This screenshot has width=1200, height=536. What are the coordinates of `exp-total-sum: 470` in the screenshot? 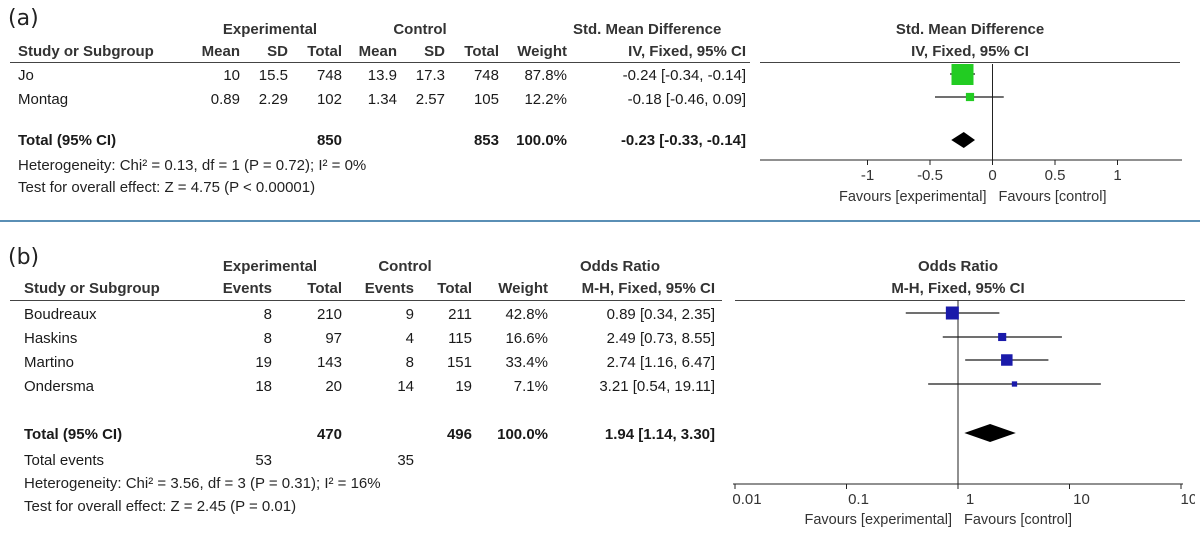 It's located at (329, 434).